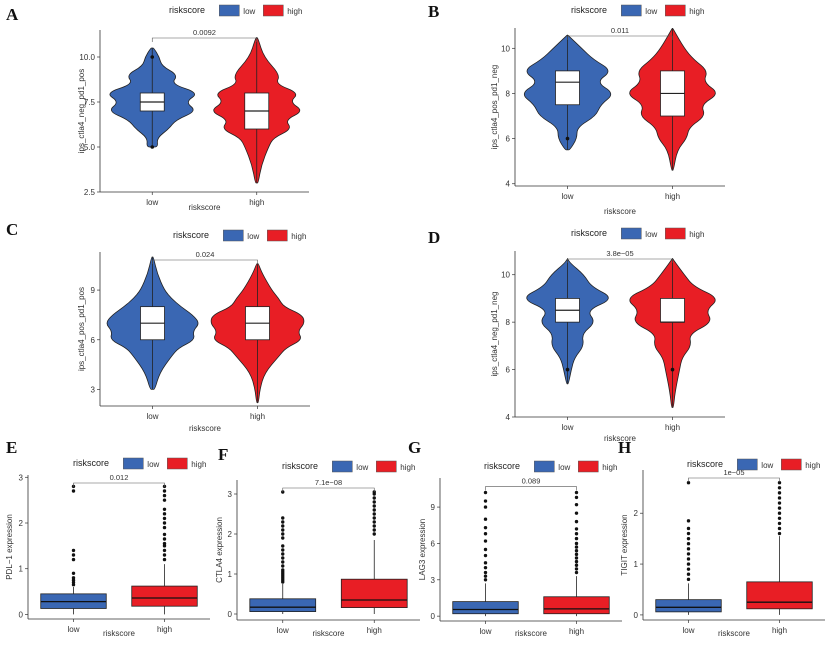 The image size is (825, 648). Describe the element at coordinates (407, 467) in the screenshot. I see `legend-label-high: high` at that location.